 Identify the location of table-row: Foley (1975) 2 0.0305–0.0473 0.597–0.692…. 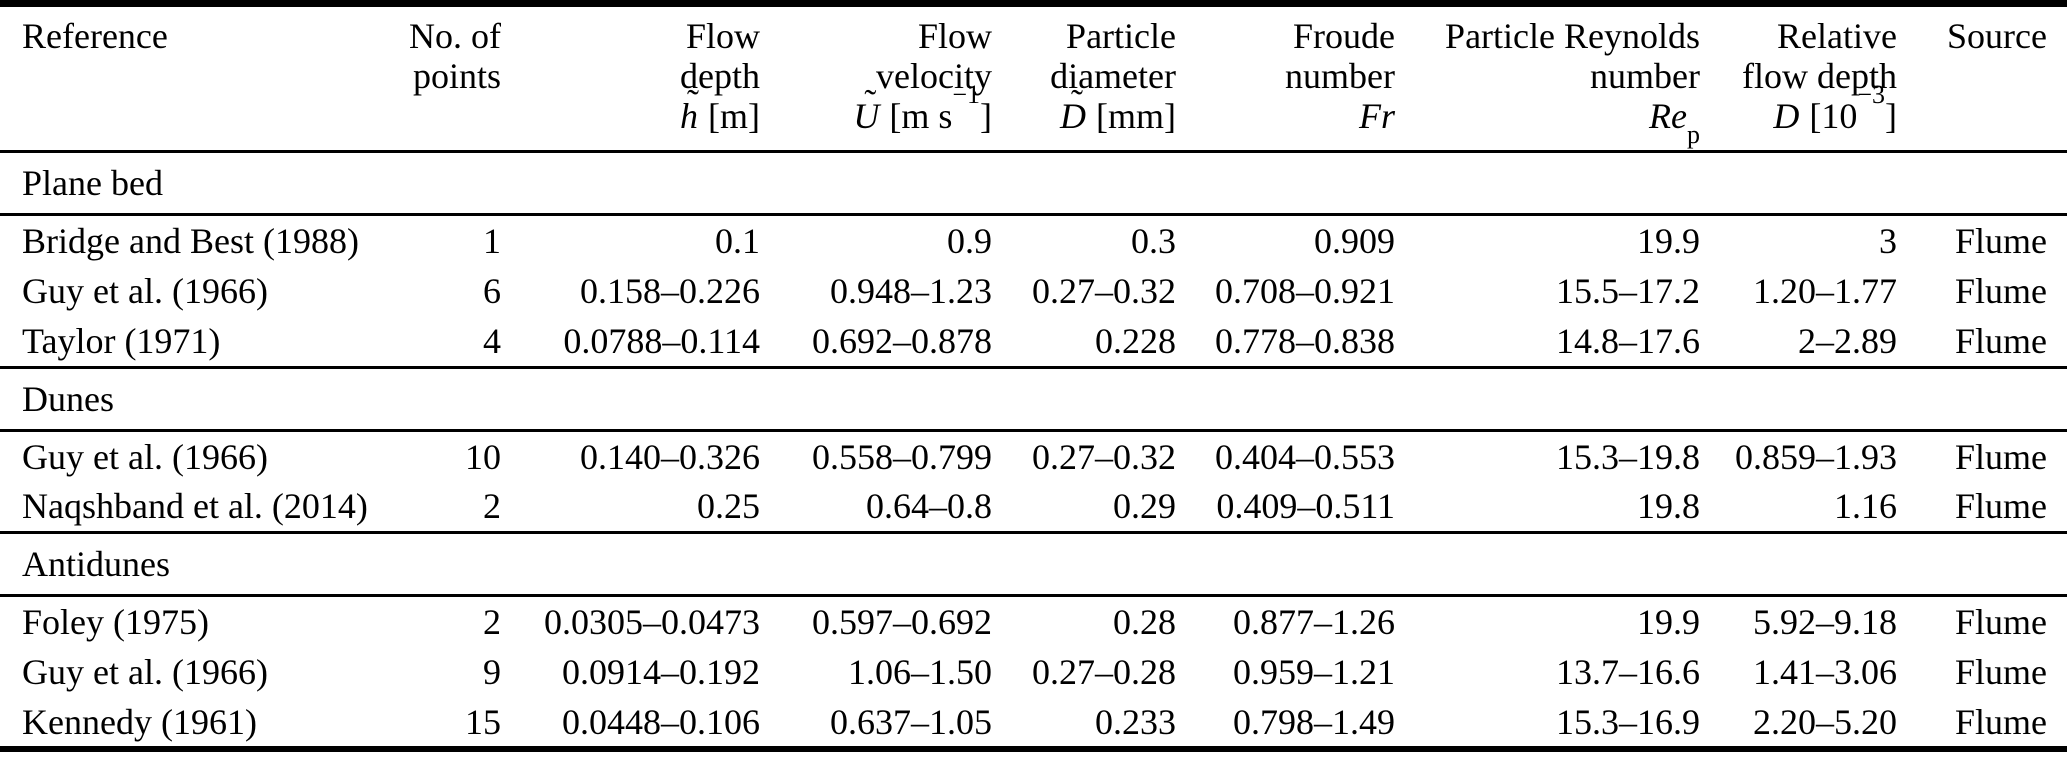
(1033, 621).